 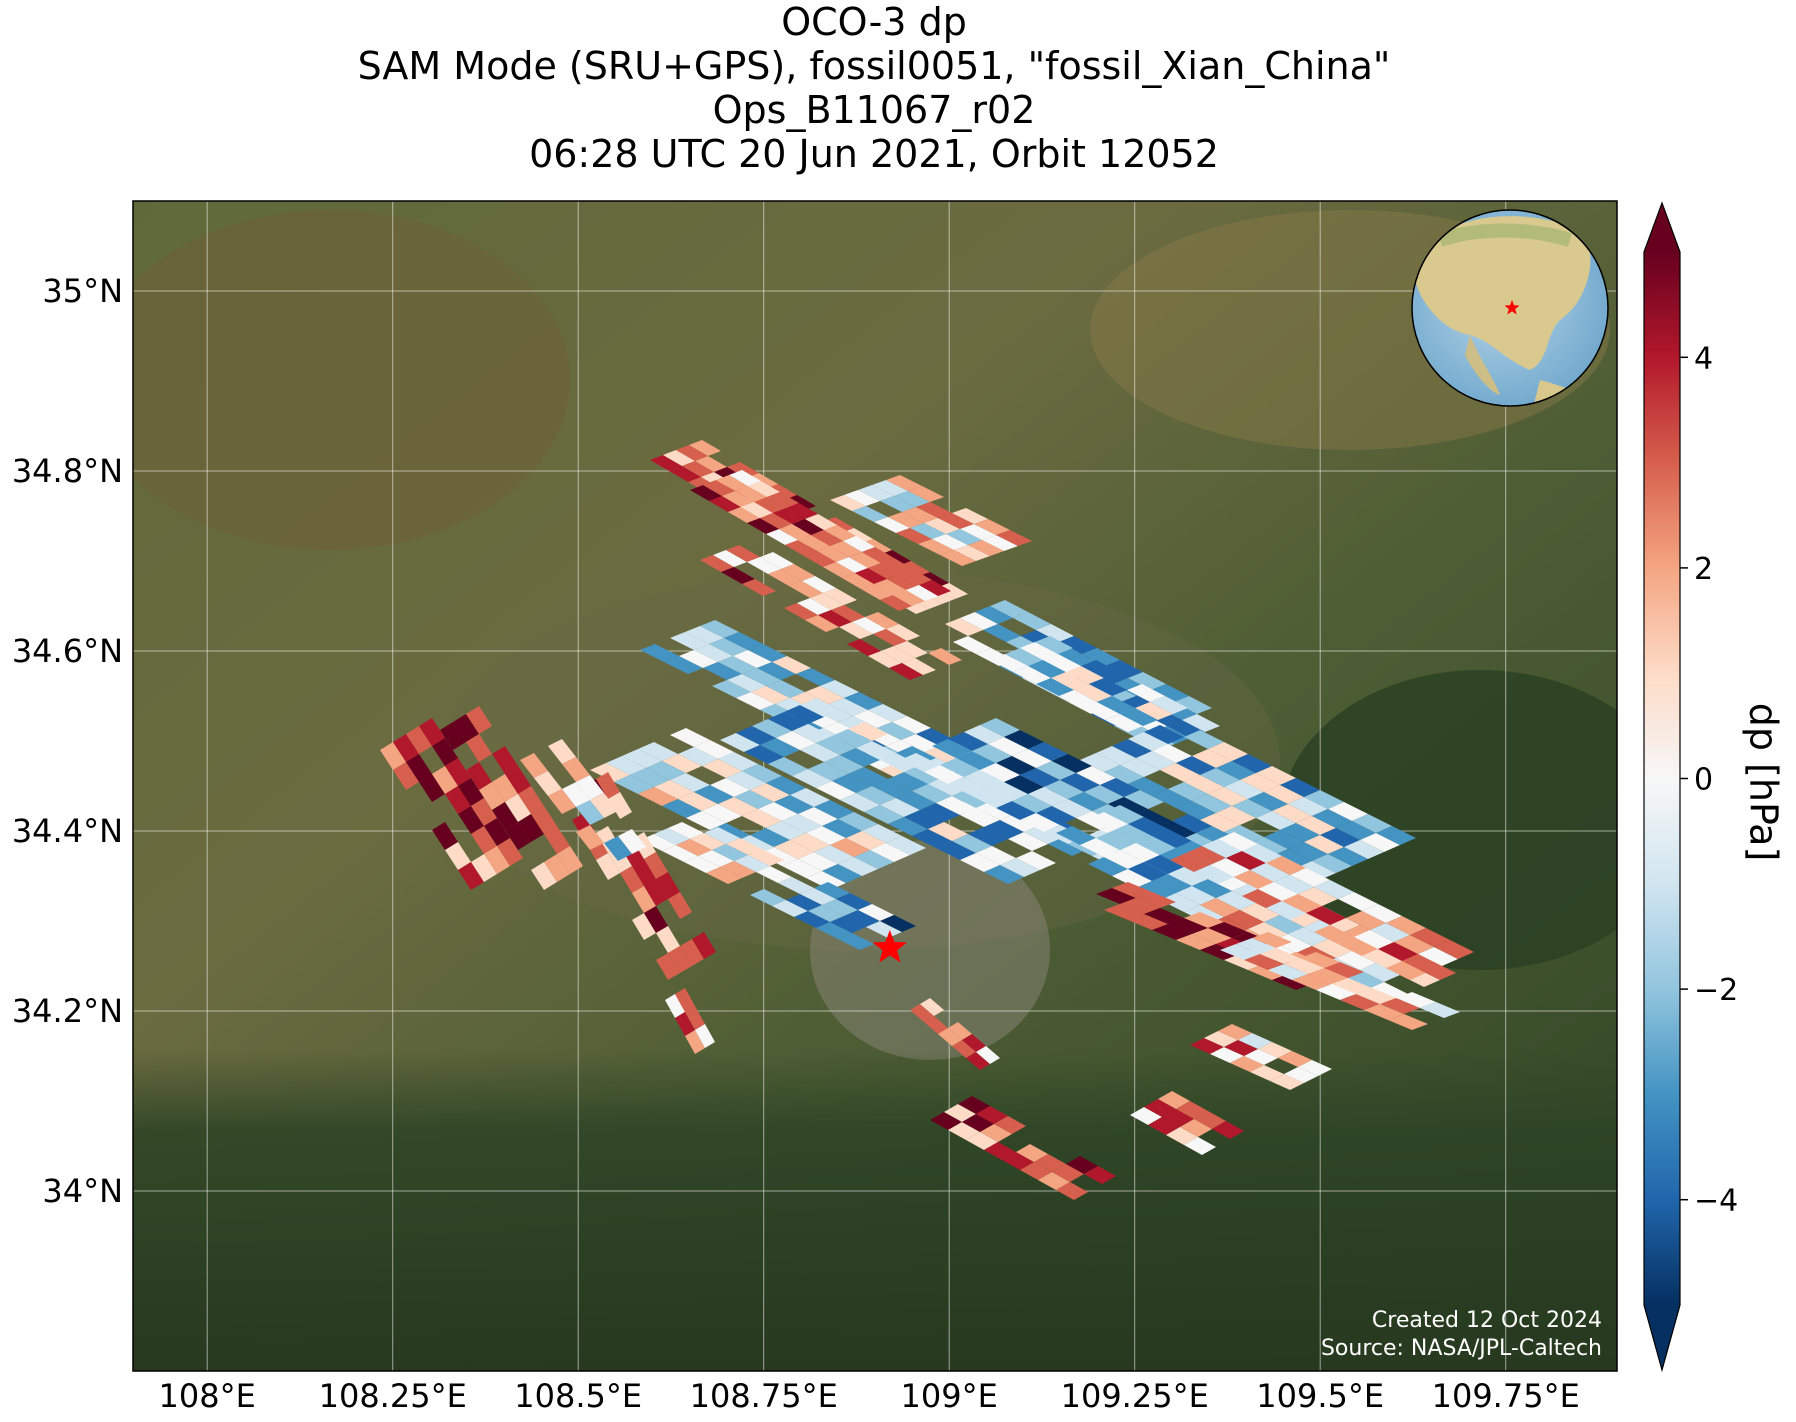 I want to click on colorbar-tick-label: 4, so click(x=1703, y=358).